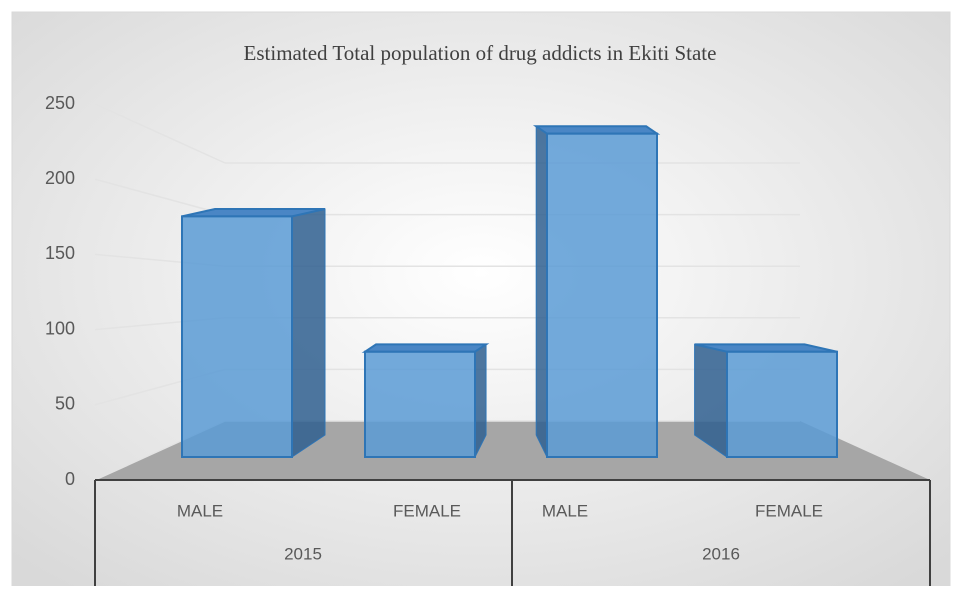  What do you see at coordinates (70, 479) in the screenshot?
I see `y-tick-label: 0` at bounding box center [70, 479].